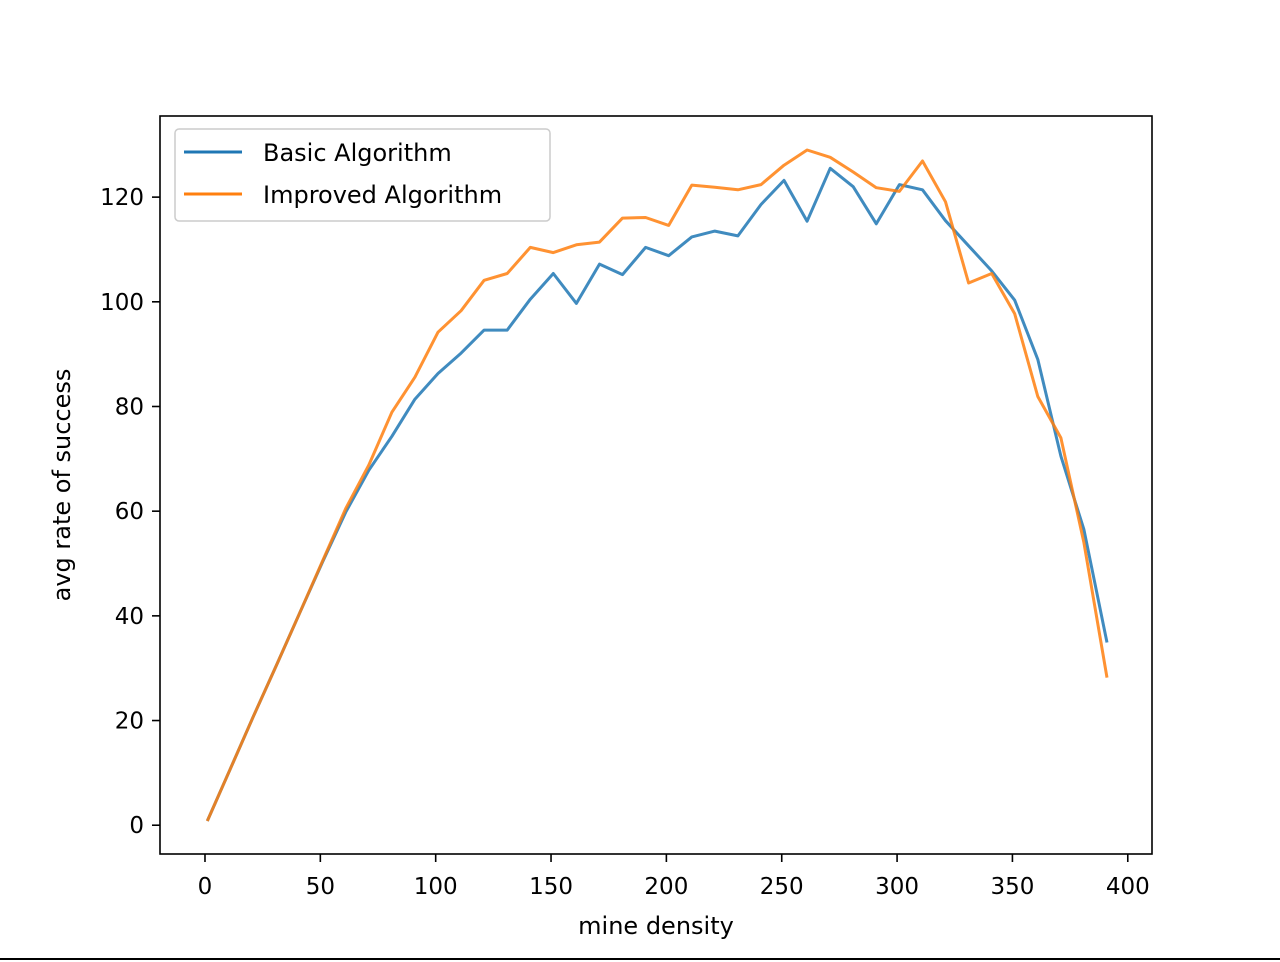 The image size is (1280, 962). I want to click on x-axis: 0 50 100 150 200 250 300 350 400, so click(674, 877).